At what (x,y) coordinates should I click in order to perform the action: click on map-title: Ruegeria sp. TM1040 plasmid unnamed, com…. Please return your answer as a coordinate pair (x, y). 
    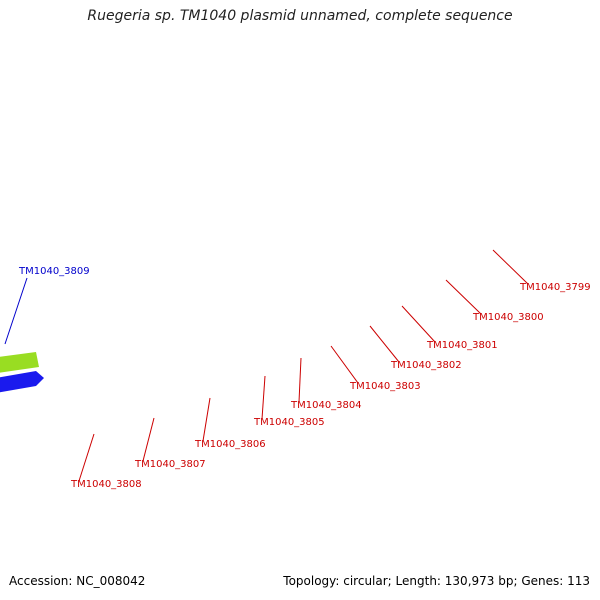
    Looking at the image, I should click on (300, 16).